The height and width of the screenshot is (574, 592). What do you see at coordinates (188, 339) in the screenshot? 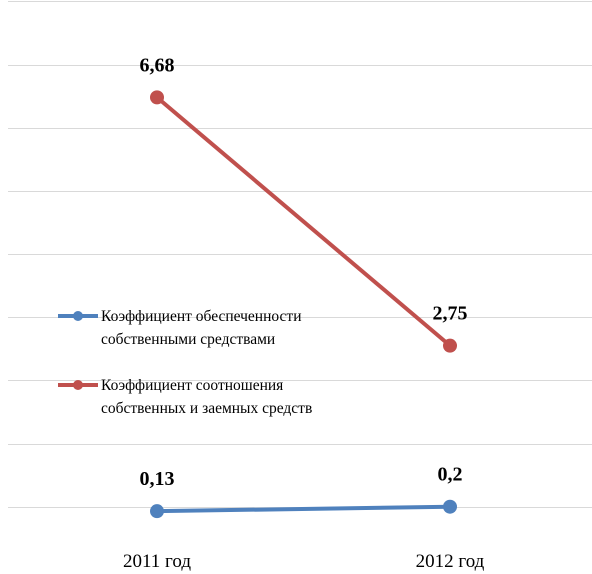
I see `legend-label: собственными средствами` at bounding box center [188, 339].